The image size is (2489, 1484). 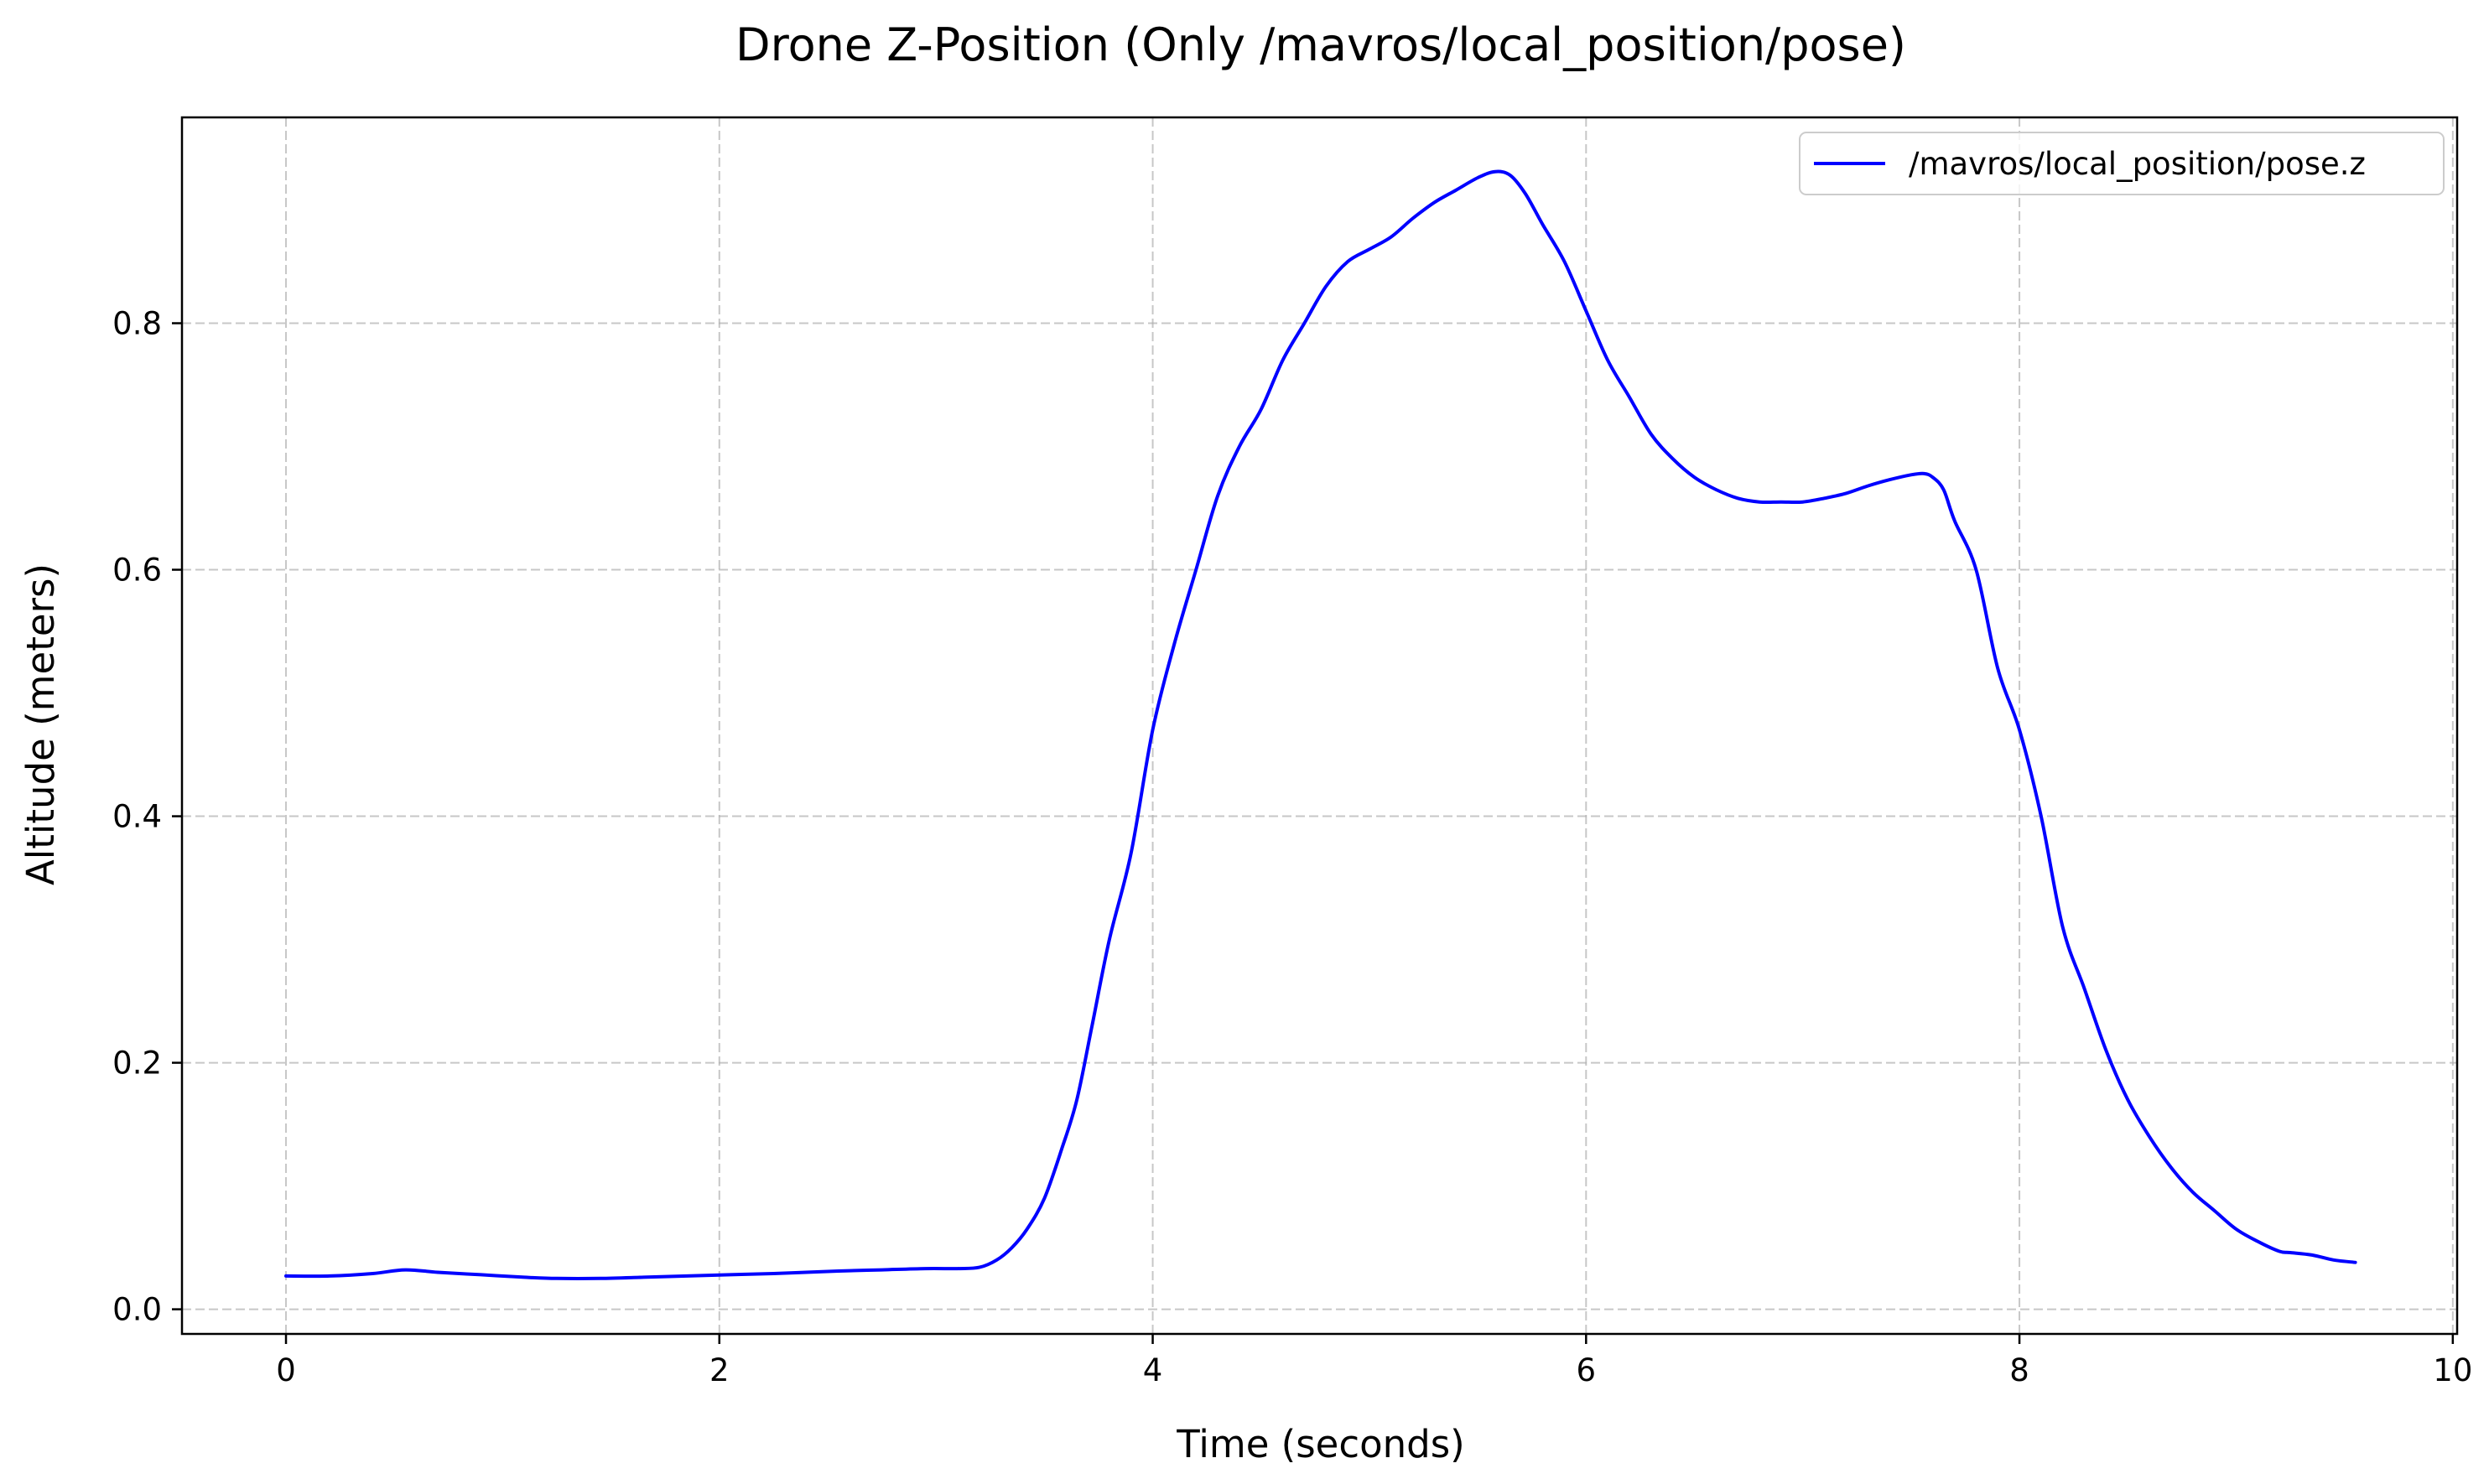 I want to click on x-axis-title: Time (seconds), so click(x=1320, y=1444).